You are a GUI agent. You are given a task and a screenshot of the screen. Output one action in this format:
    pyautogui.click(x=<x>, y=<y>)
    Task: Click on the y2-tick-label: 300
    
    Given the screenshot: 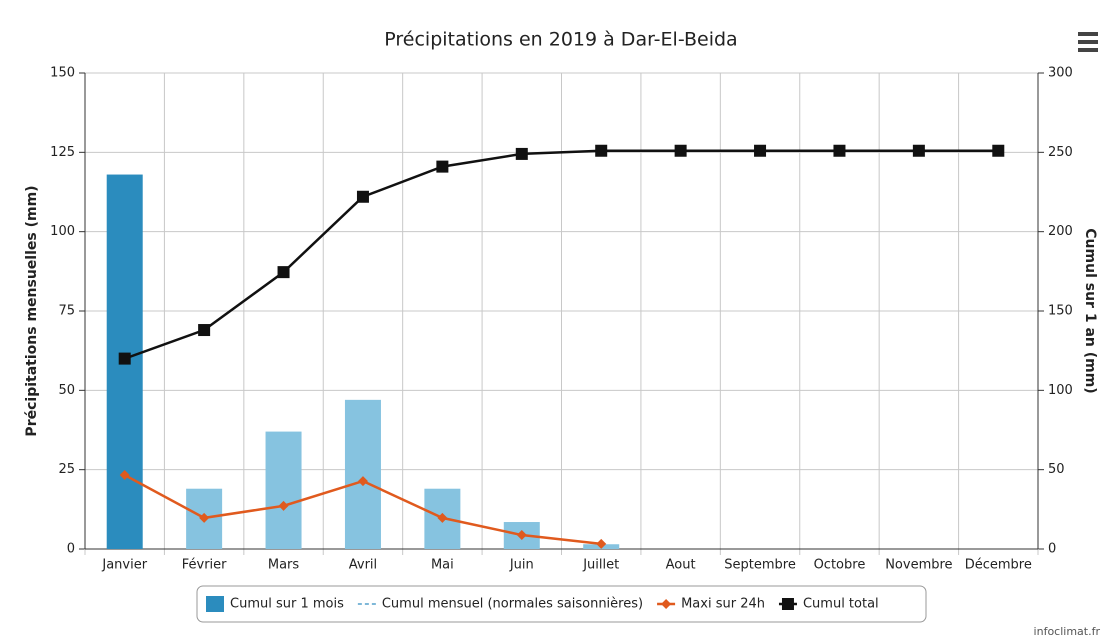 What is the action you would take?
    pyautogui.click(x=1060, y=73)
    